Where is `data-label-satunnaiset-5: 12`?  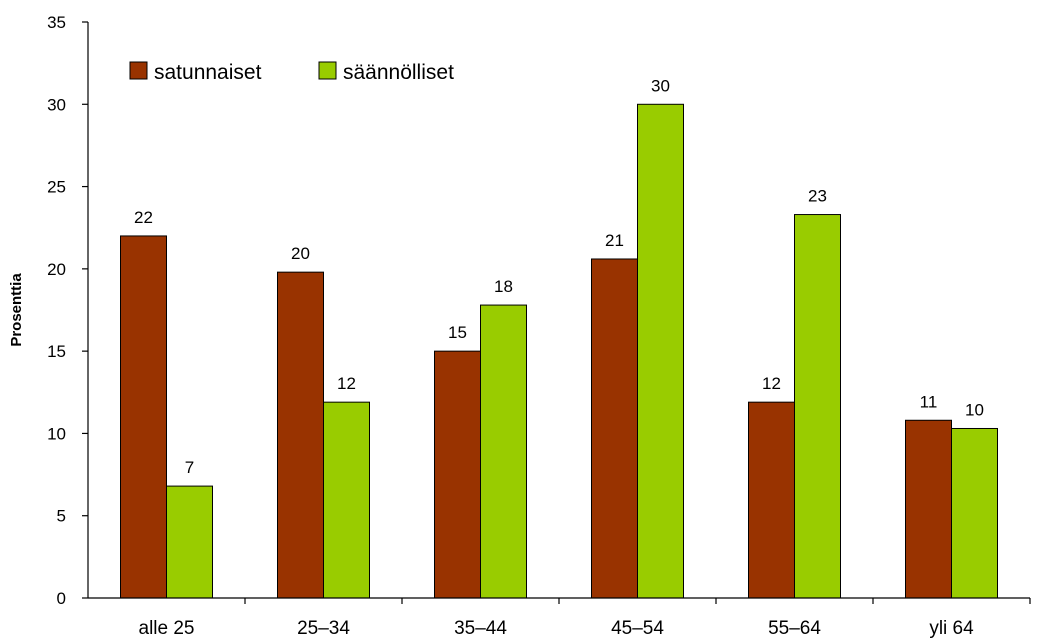 data-label-satunnaiset-5: 12 is located at coordinates (771, 383).